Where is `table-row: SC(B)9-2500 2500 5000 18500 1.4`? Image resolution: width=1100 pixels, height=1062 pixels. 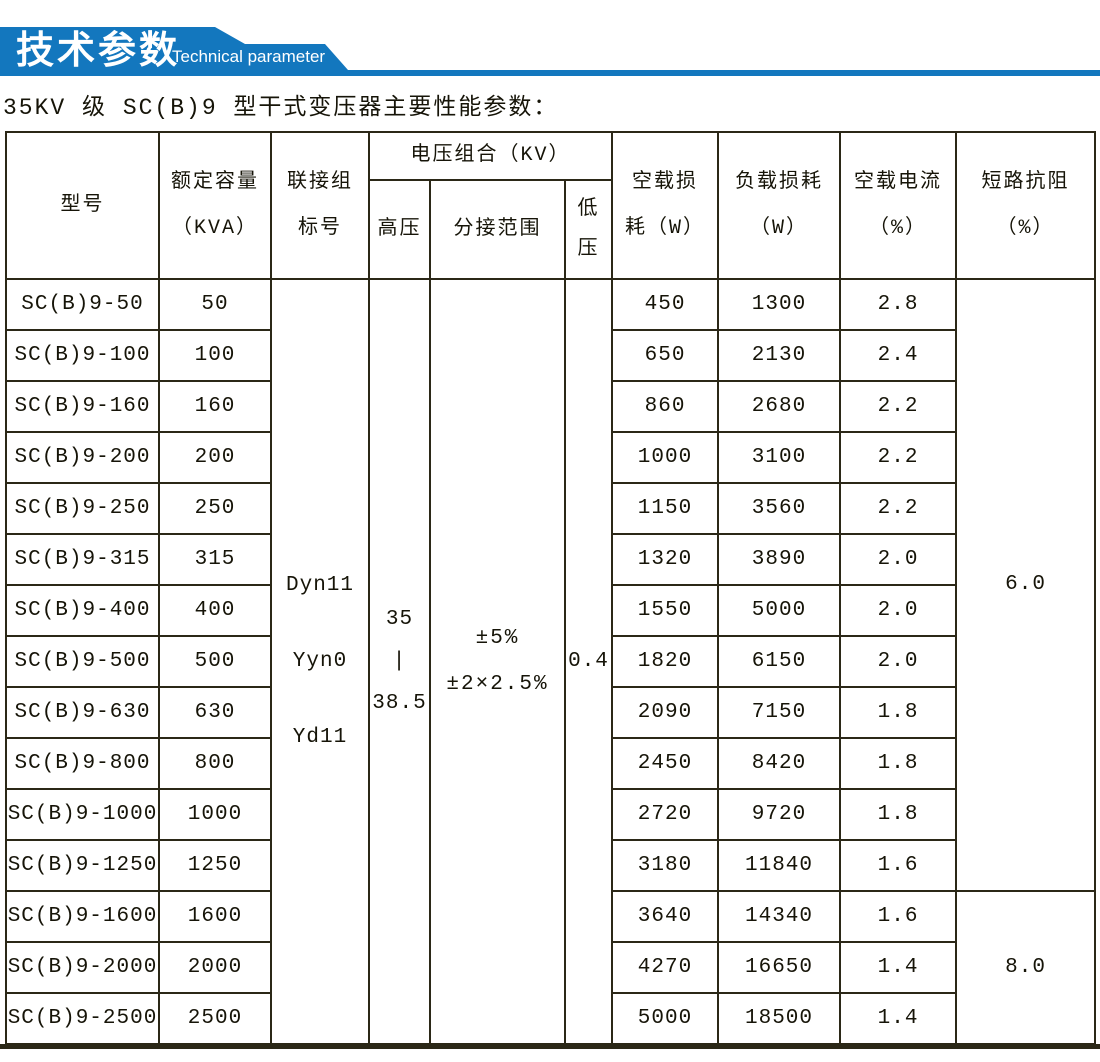 table-row: SC(B)9-2500 2500 5000 18500 1.4 is located at coordinates (550, 1018).